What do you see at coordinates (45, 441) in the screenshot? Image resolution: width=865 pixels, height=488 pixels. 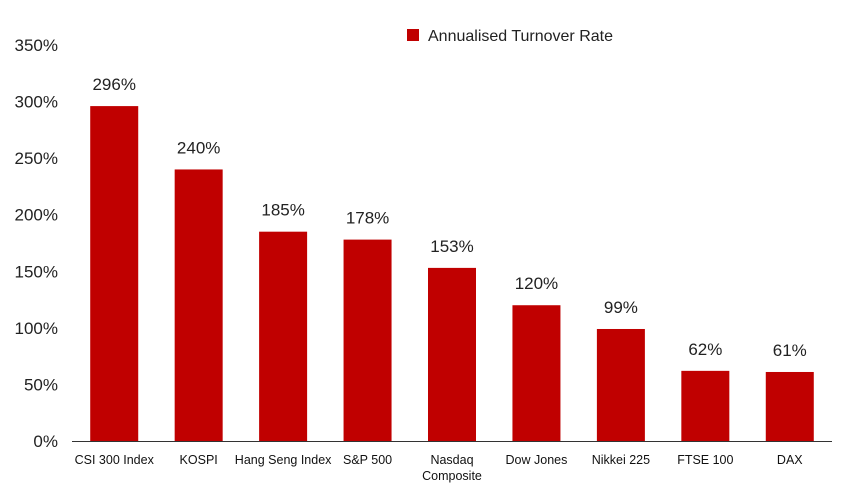 I see `y-tick-label: 0%` at bounding box center [45, 441].